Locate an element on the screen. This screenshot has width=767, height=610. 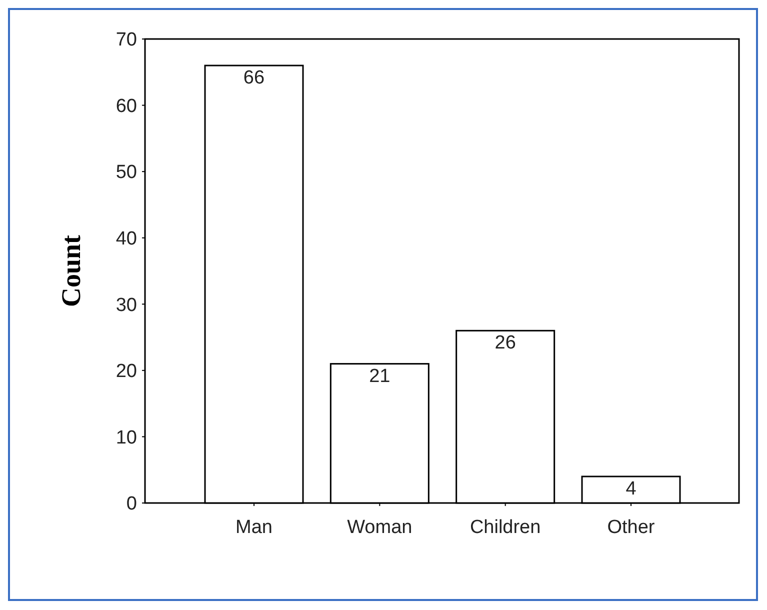
y-tick-label: 20 is located at coordinates (126, 371).